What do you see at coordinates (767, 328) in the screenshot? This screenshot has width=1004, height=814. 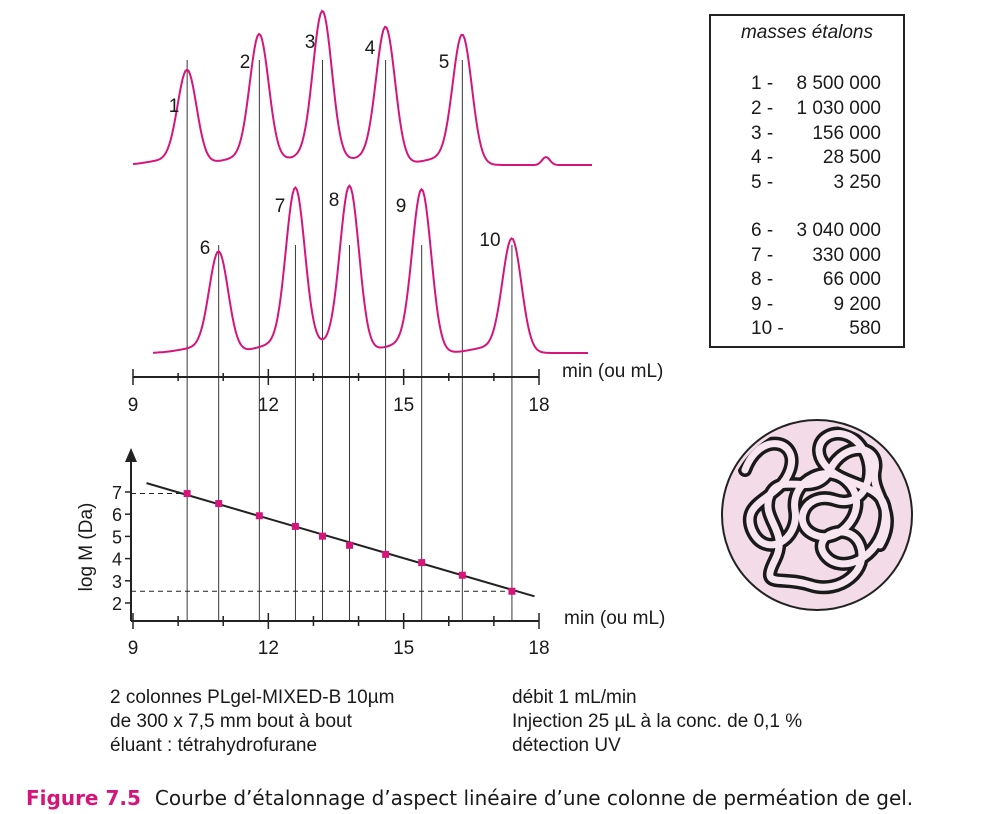 I see `legend-row-label: 10 -` at bounding box center [767, 328].